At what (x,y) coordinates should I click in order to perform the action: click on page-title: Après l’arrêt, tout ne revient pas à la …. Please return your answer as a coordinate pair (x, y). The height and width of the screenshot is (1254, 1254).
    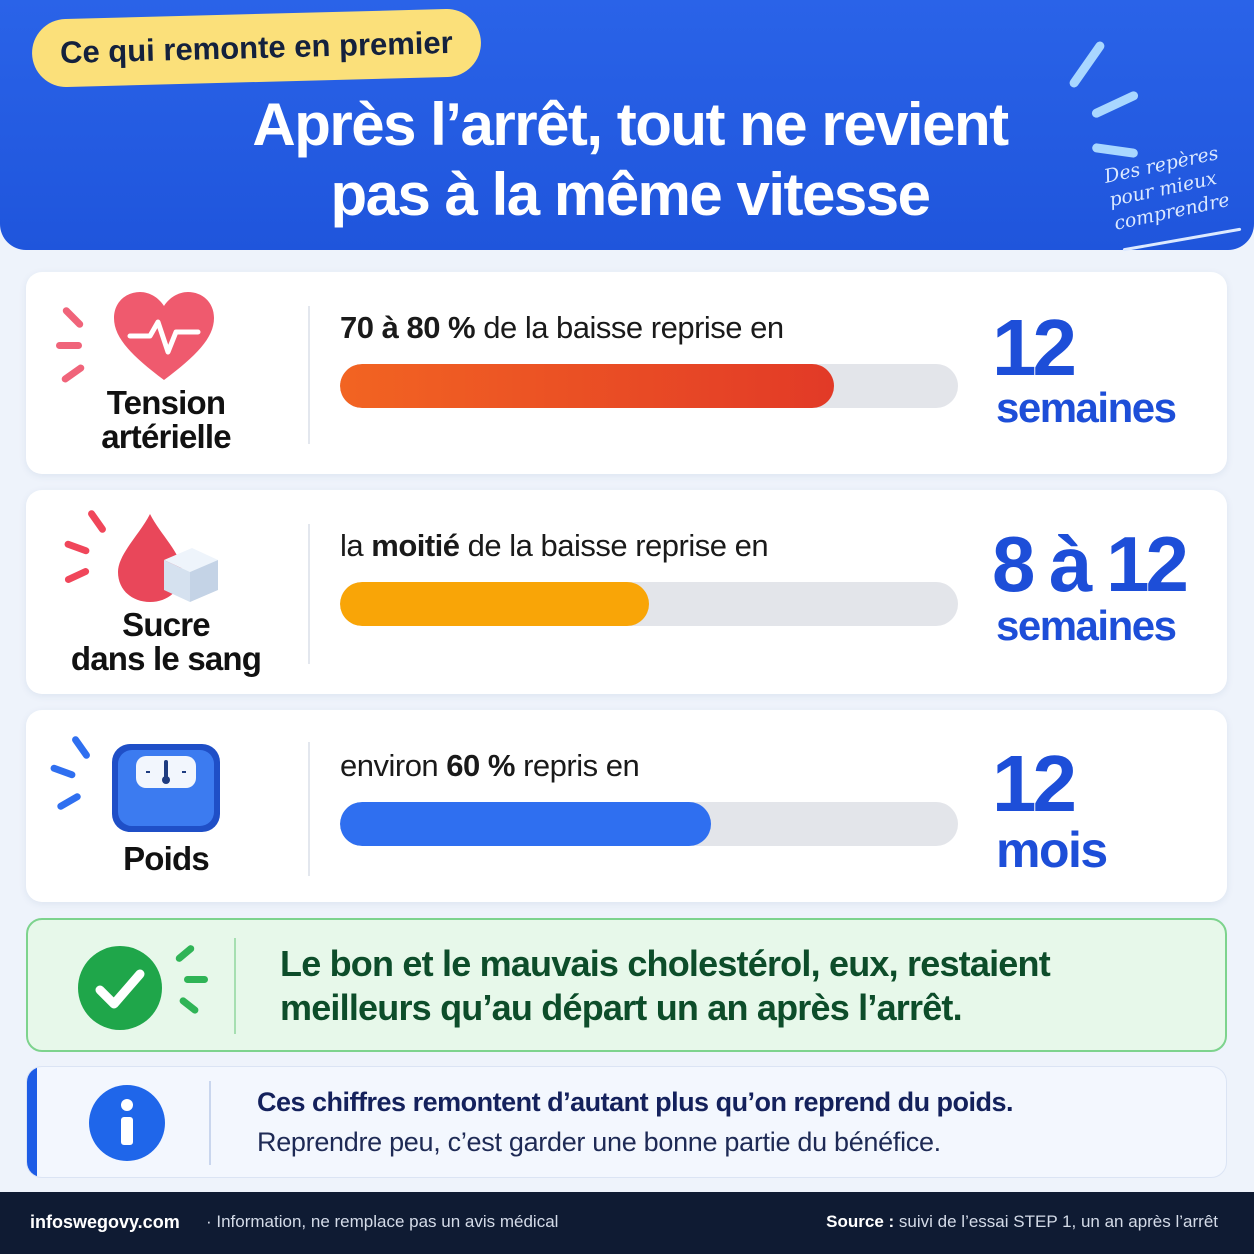
    Looking at the image, I should click on (630, 160).